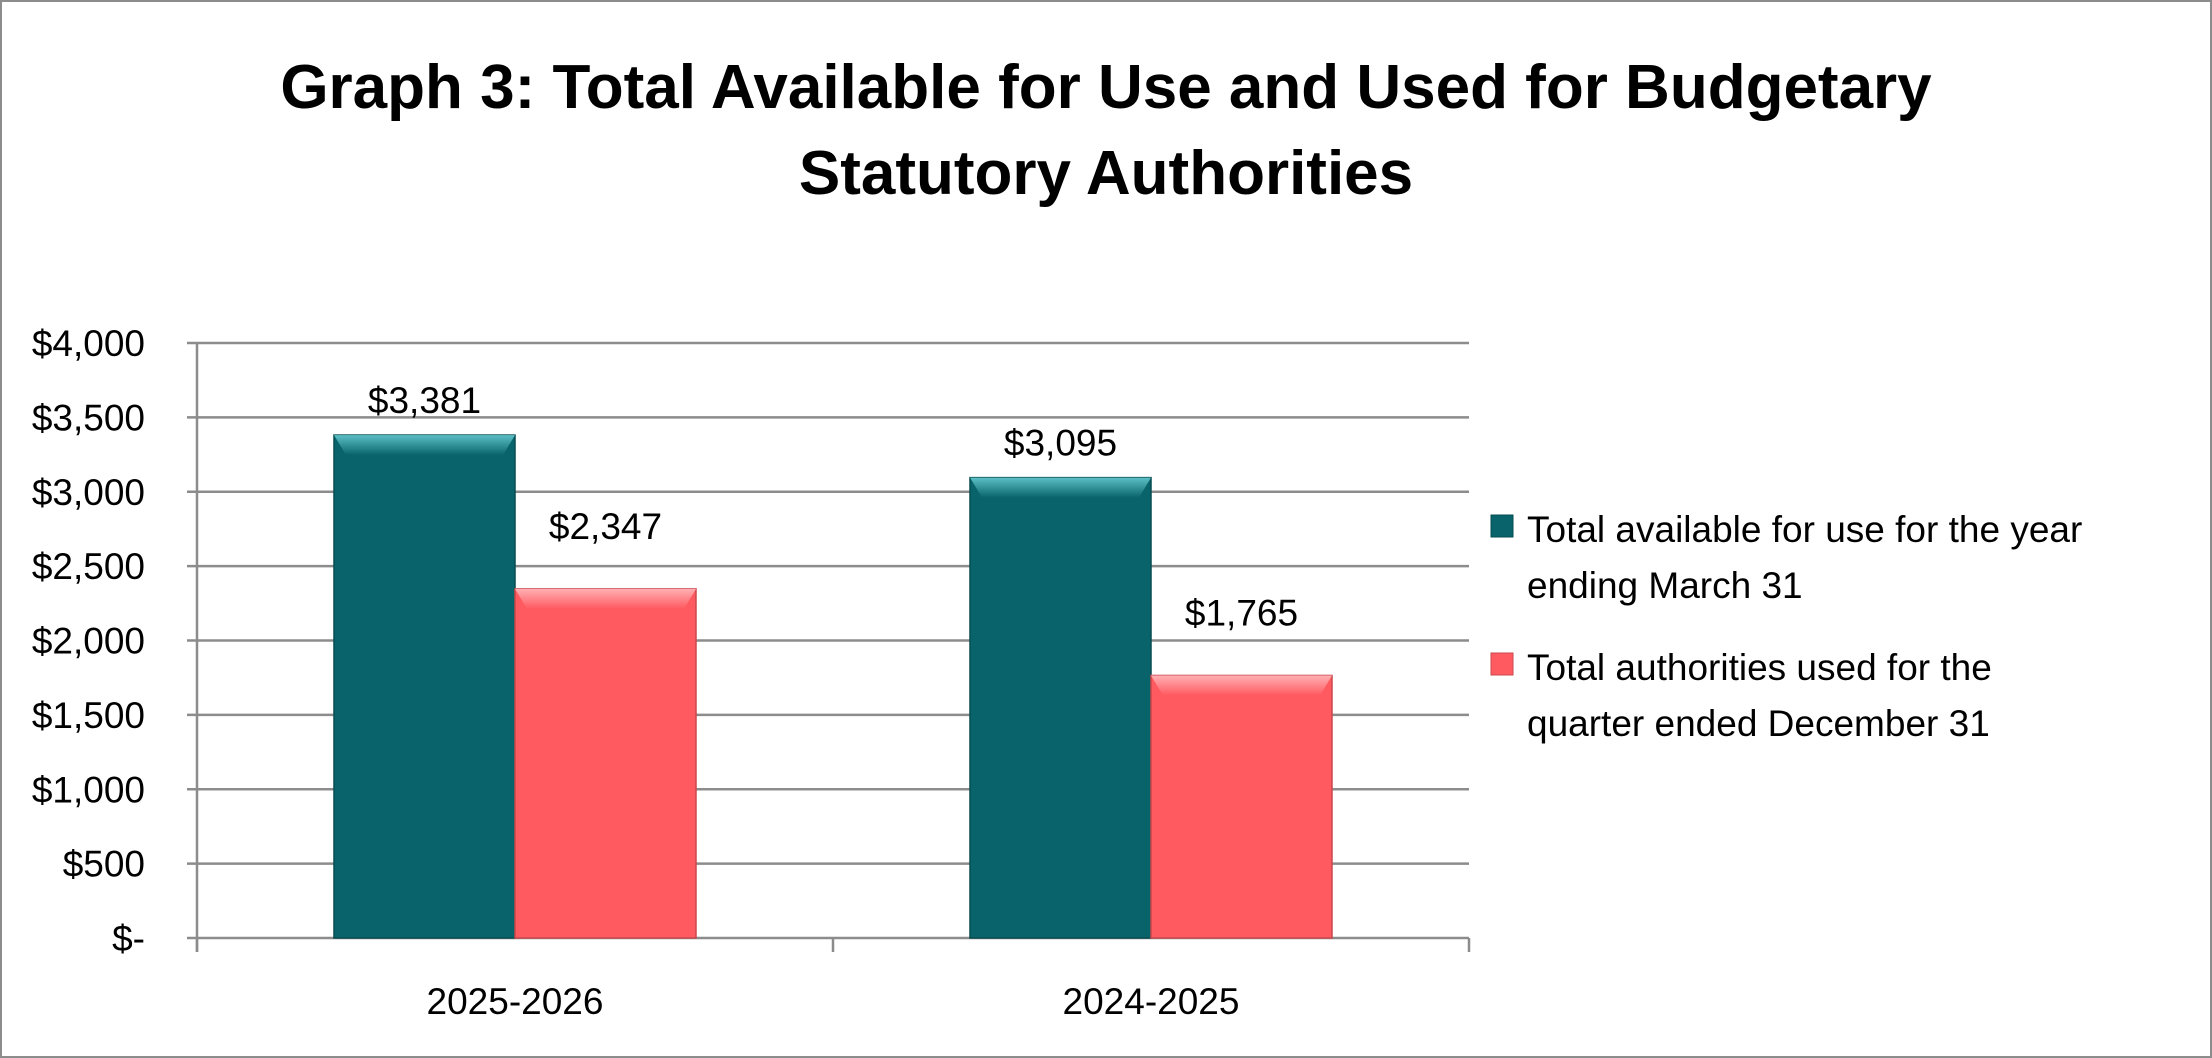 The height and width of the screenshot is (1058, 2212). Describe the element at coordinates (1151, 1001) in the screenshot. I see `x-tick-label: 2024-2025` at that location.